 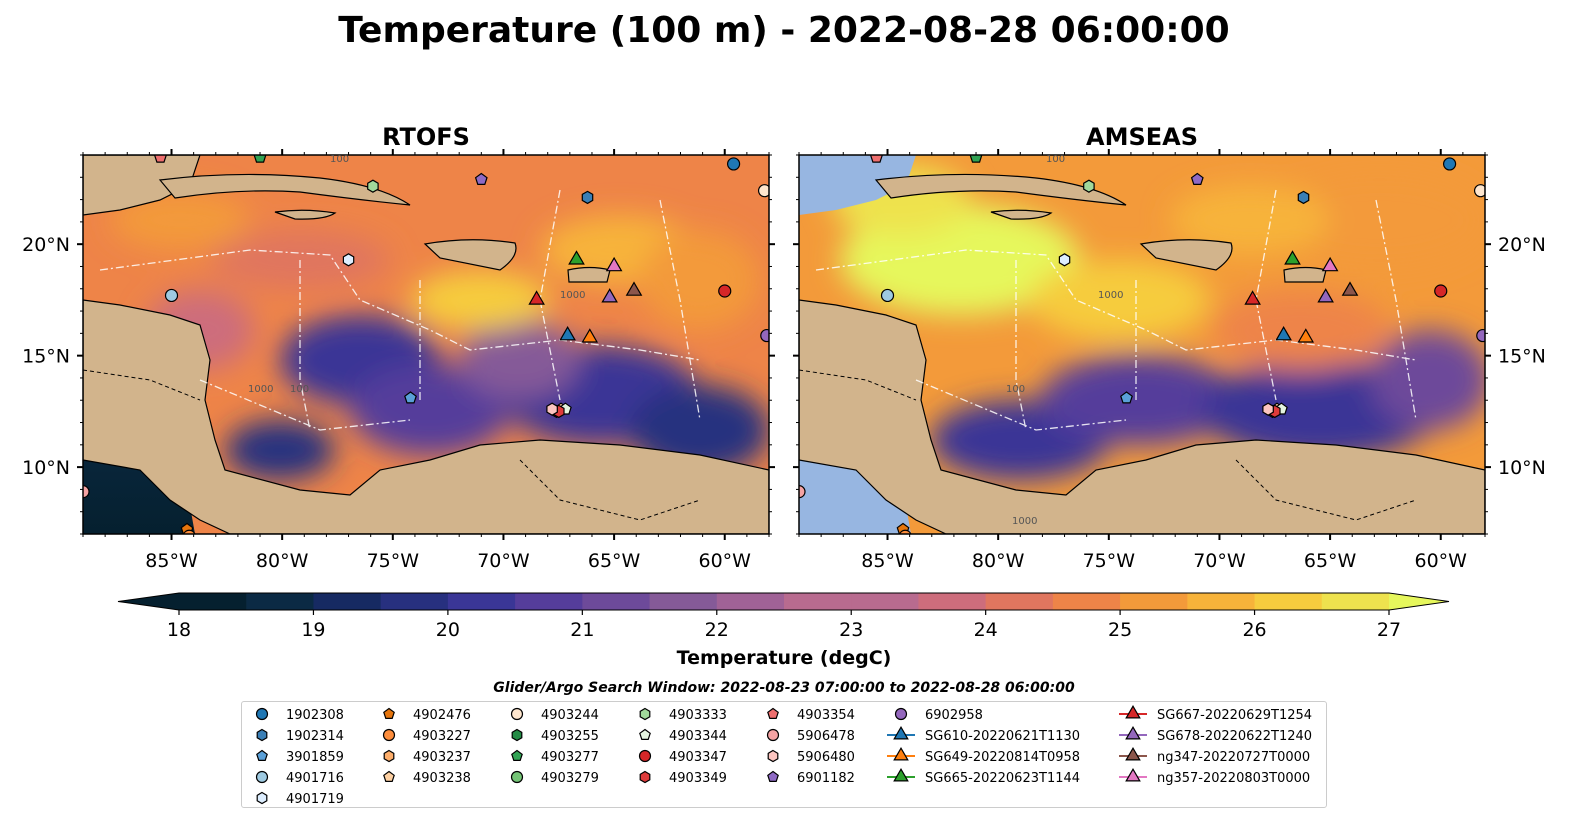 I want to click on legend-label: 4903227, so click(x=442, y=736).